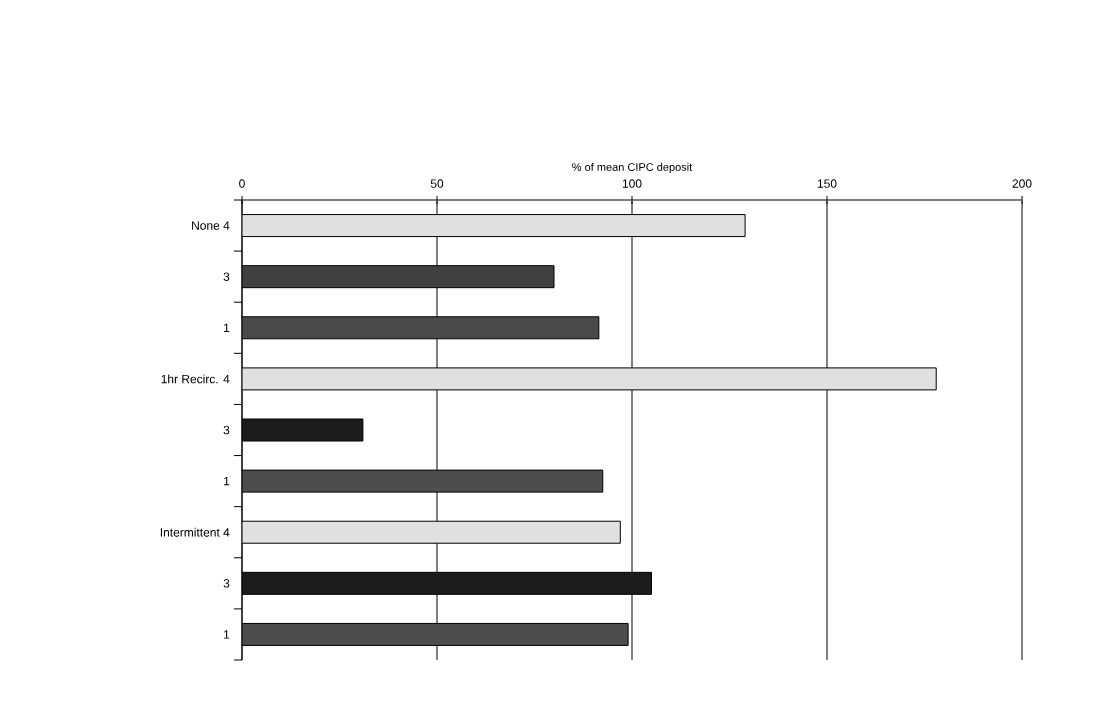  Describe the element at coordinates (1022, 183) in the screenshot. I see `x-tick-label: 200` at that location.